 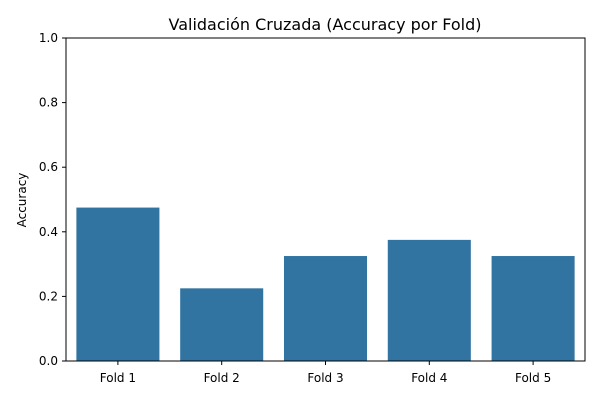 I want to click on y-axis-label: Accuracy, so click(x=22, y=200).